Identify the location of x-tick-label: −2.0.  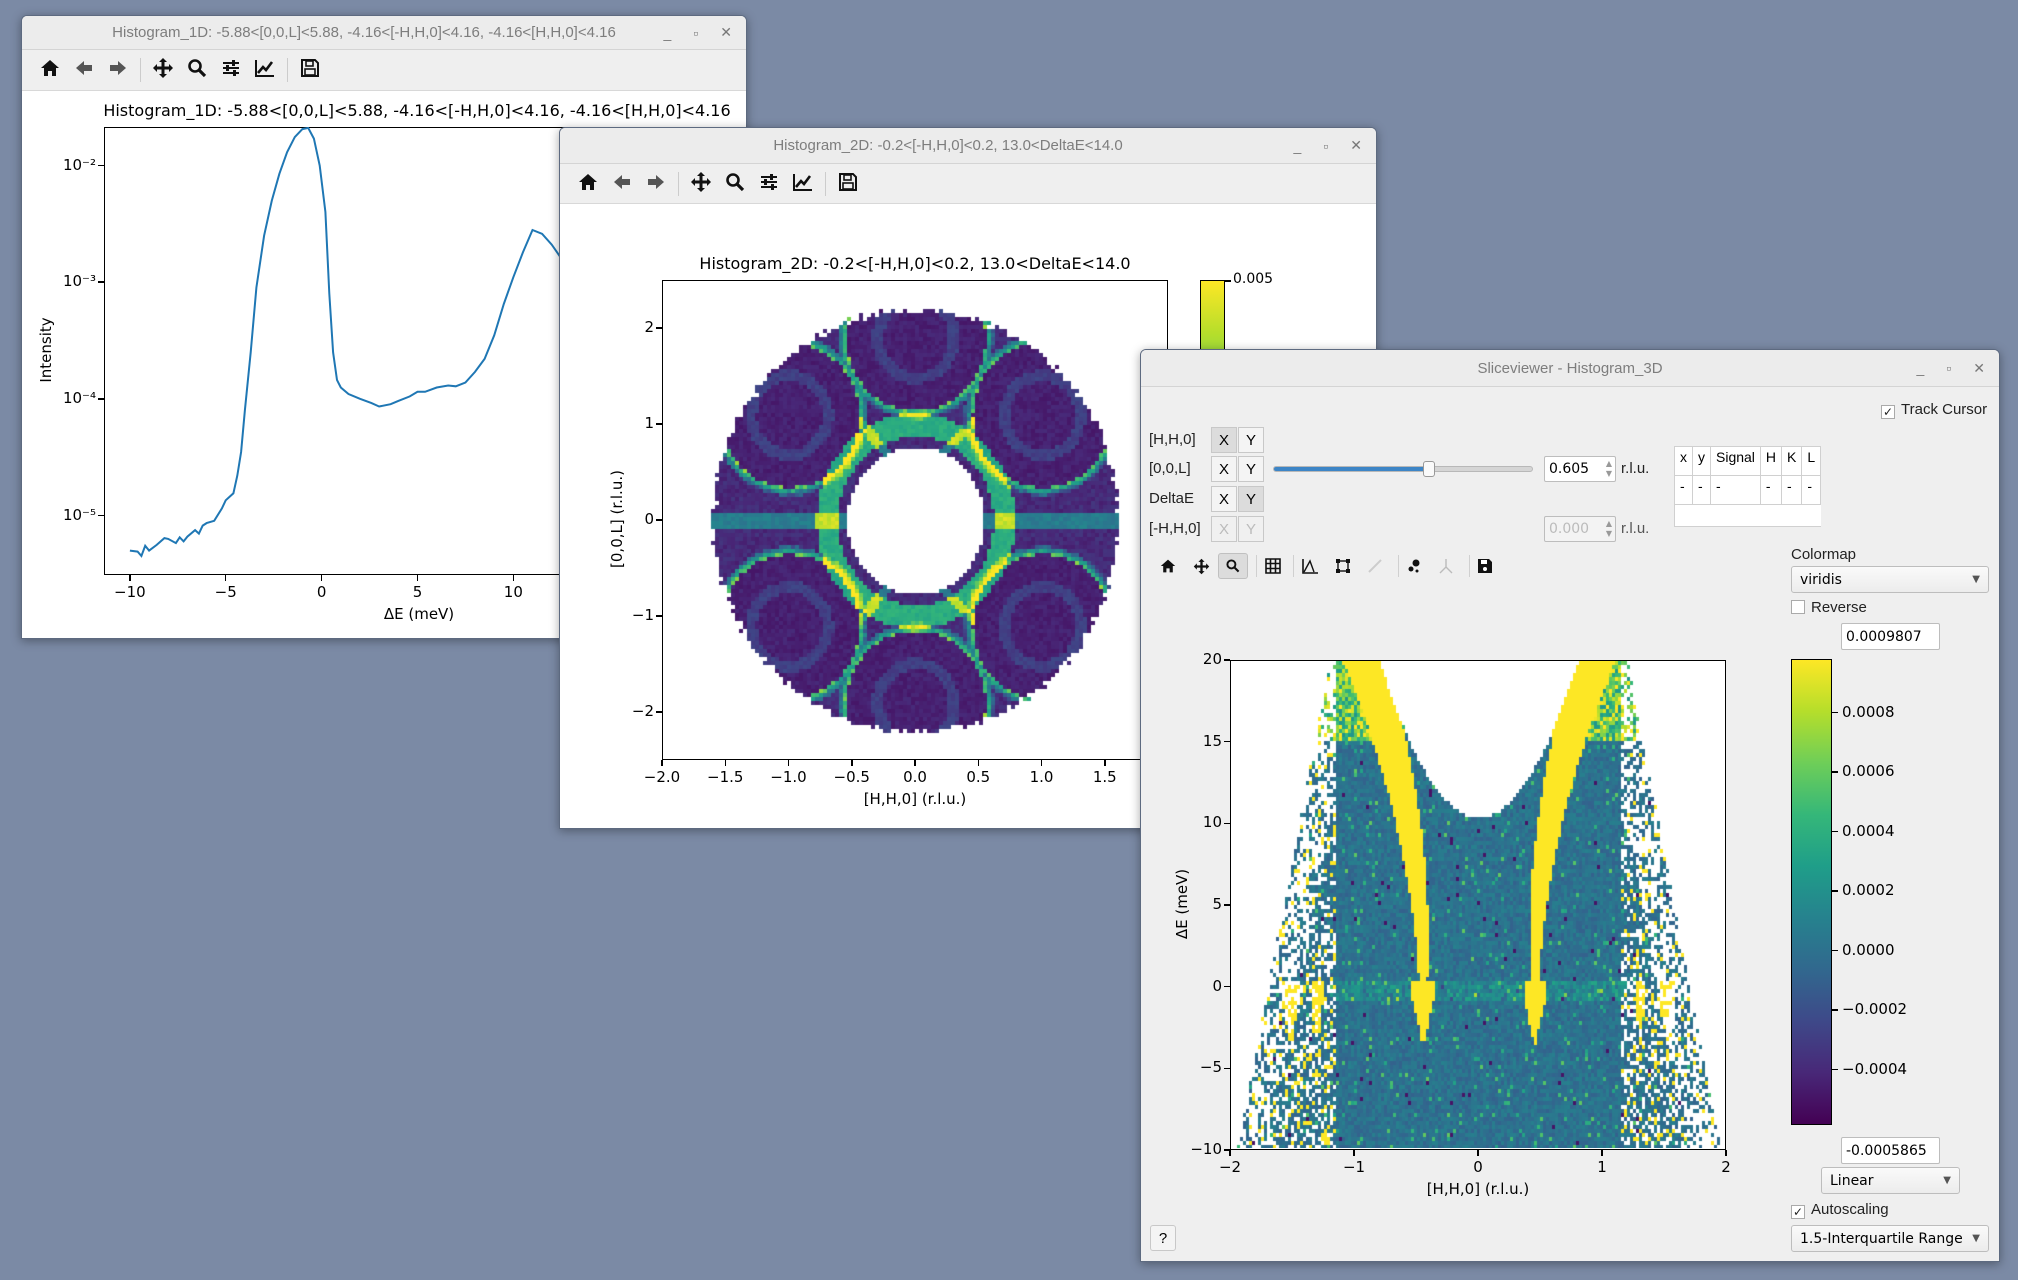
(662, 777).